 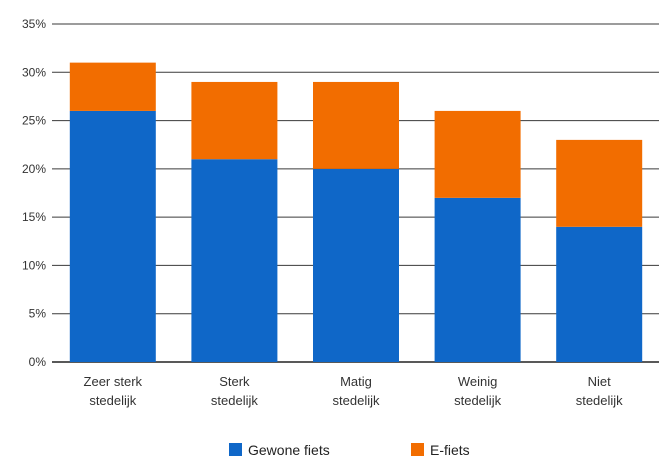 What do you see at coordinates (34, 24) in the screenshot?
I see `y-tick-label: 35%` at bounding box center [34, 24].